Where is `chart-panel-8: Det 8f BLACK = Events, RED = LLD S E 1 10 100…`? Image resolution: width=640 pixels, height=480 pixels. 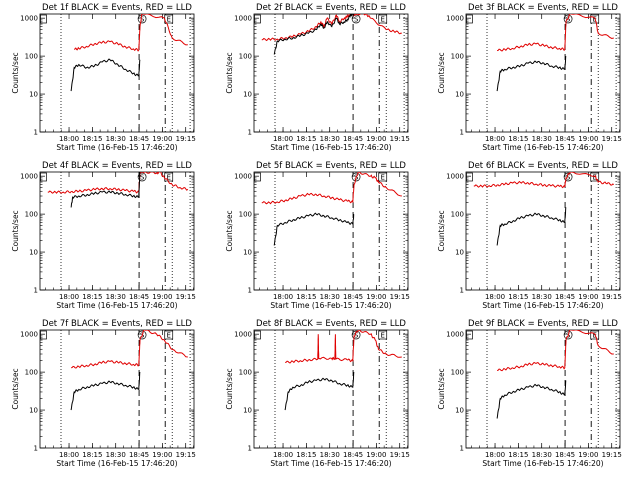 chart-panel-8: Det 8f BLACK = Events, RED = LLD S E 1 10 100… is located at coordinates (317, 393).